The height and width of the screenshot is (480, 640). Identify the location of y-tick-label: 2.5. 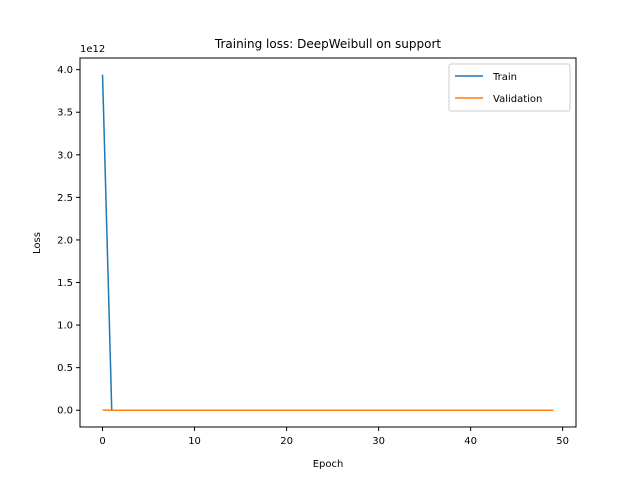
(65, 198).